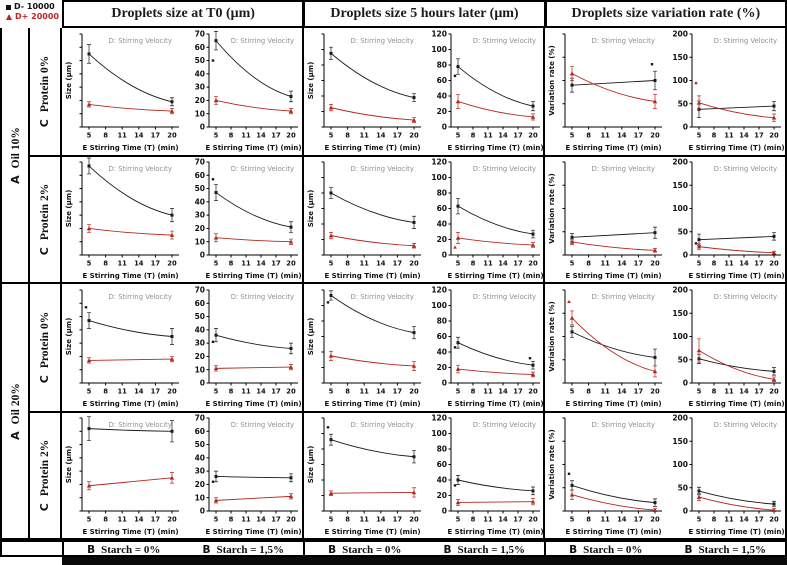 Image resolution: width=787 pixels, height=565 pixels. Describe the element at coordinates (424, 561) in the screenshot. I see `bottom-bar` at that location.